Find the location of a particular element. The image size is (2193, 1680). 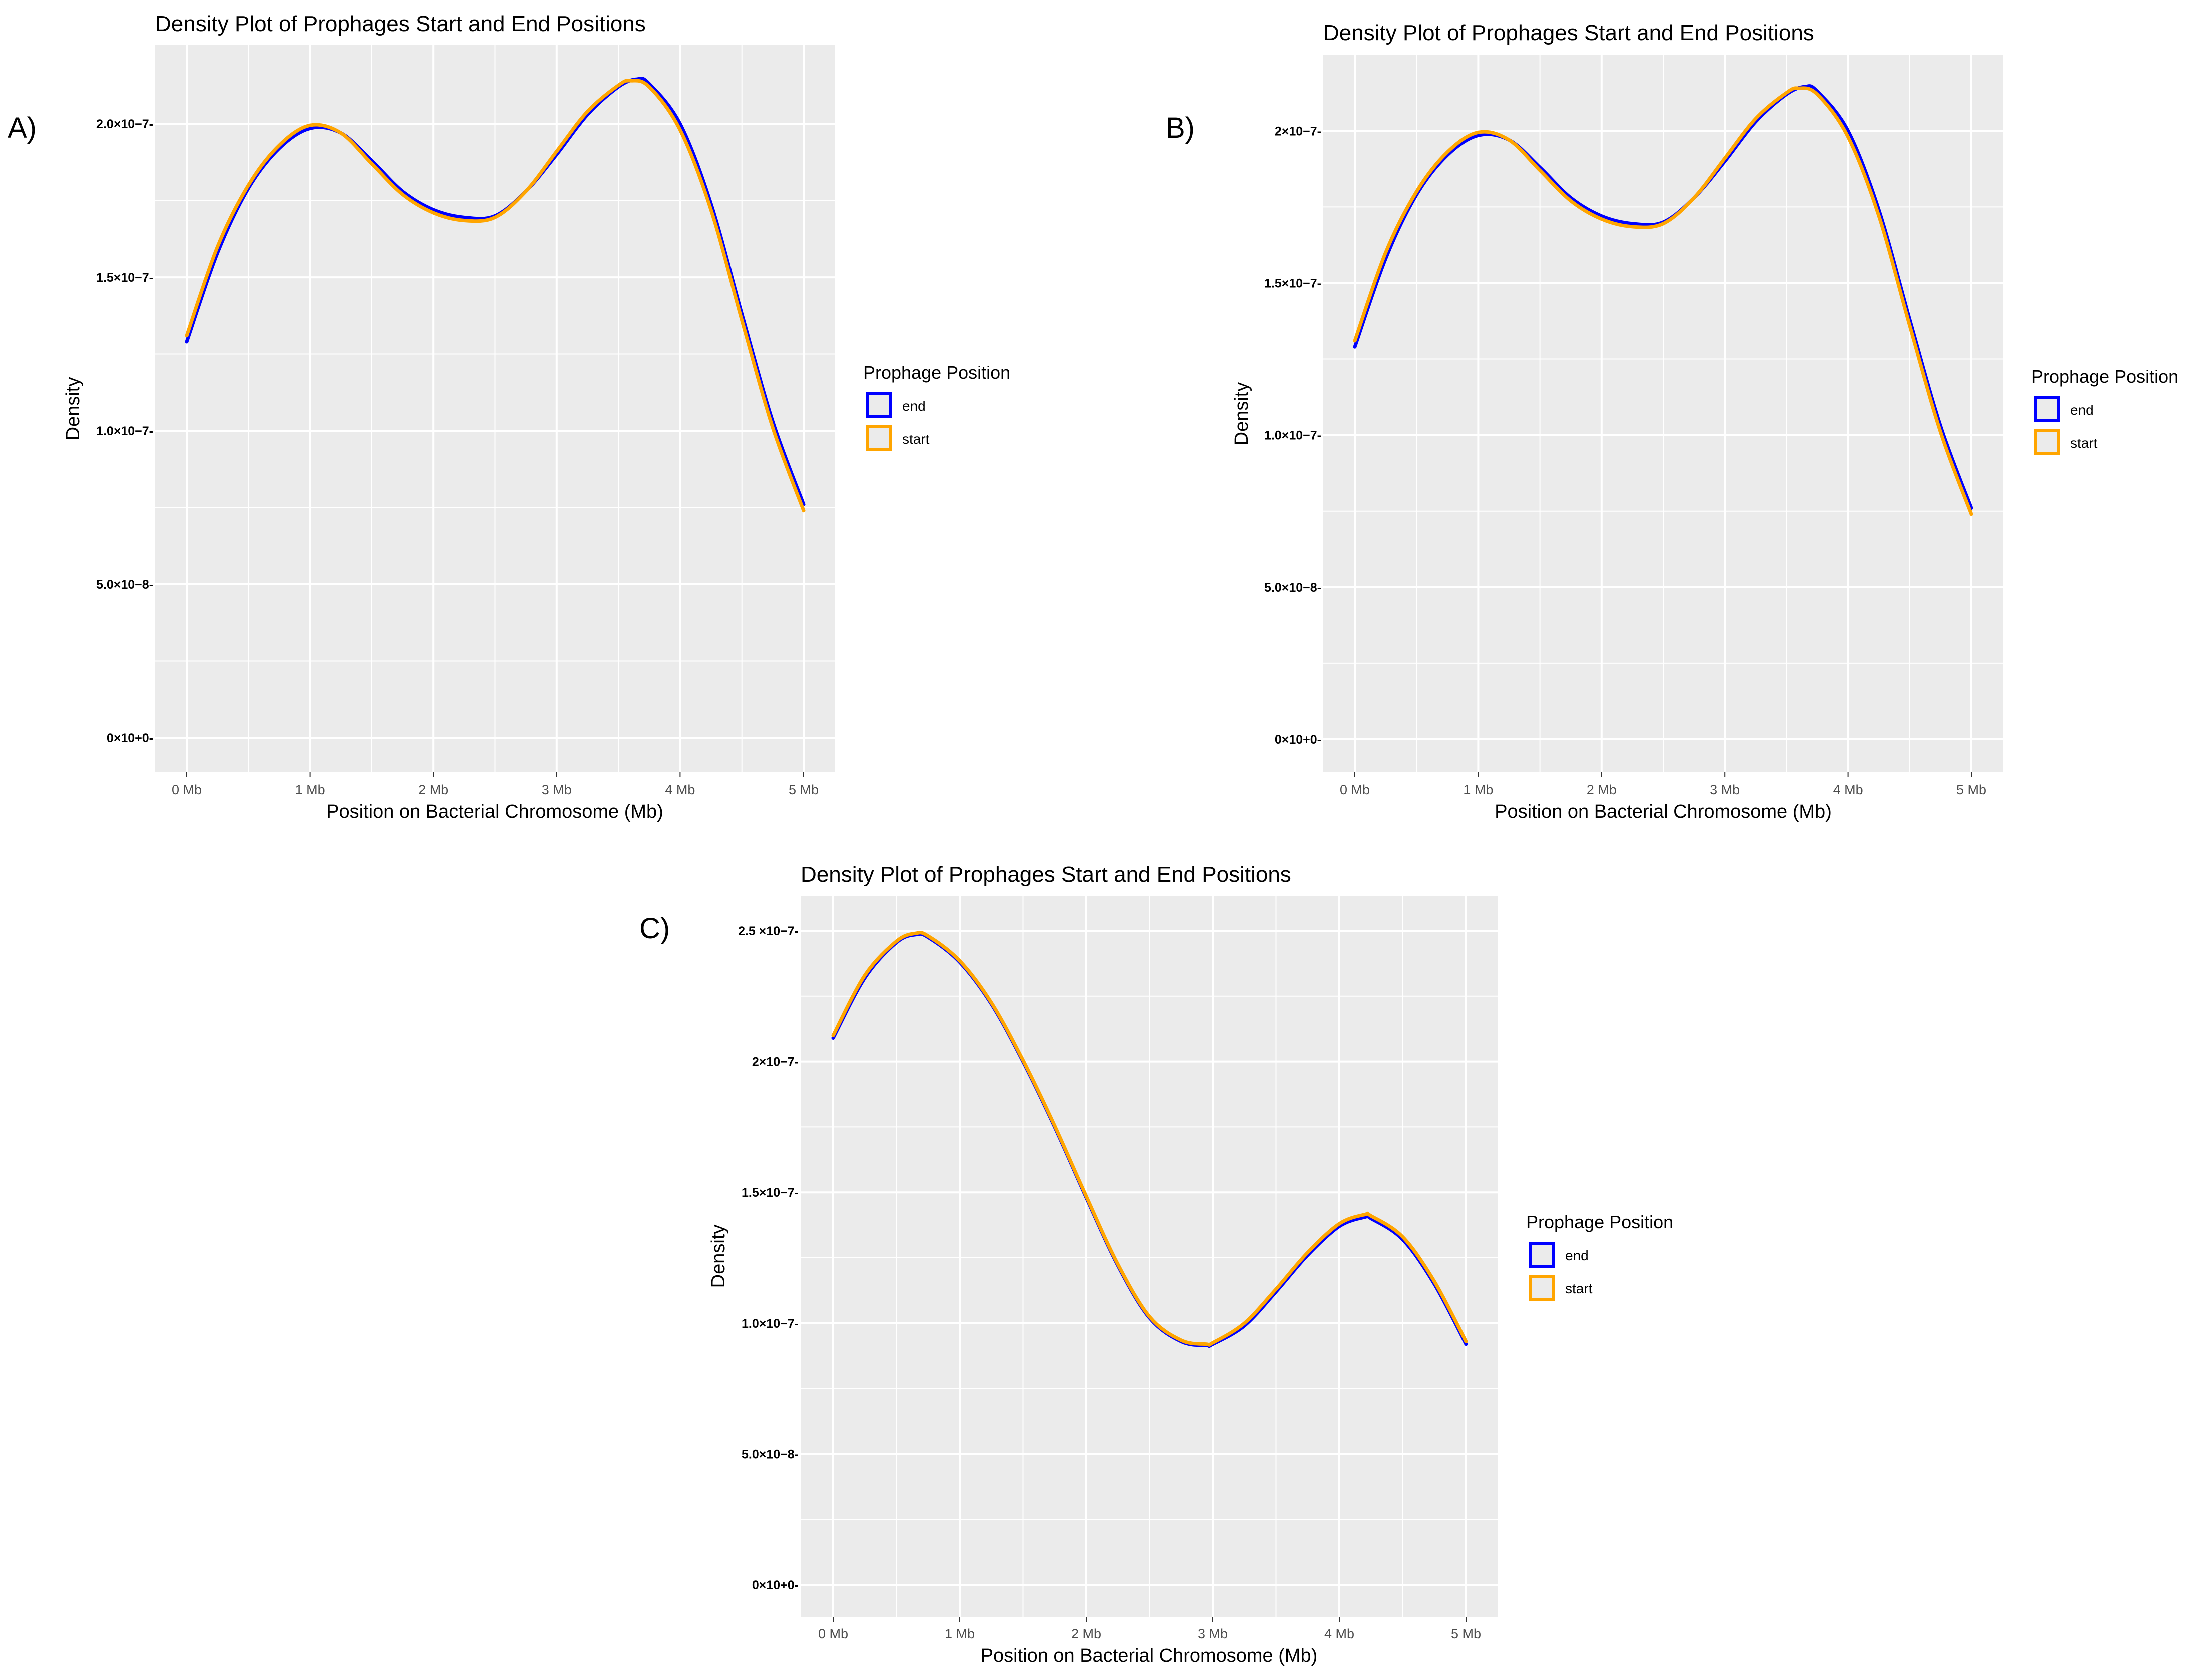

panel-label: C) is located at coordinates (654, 928).